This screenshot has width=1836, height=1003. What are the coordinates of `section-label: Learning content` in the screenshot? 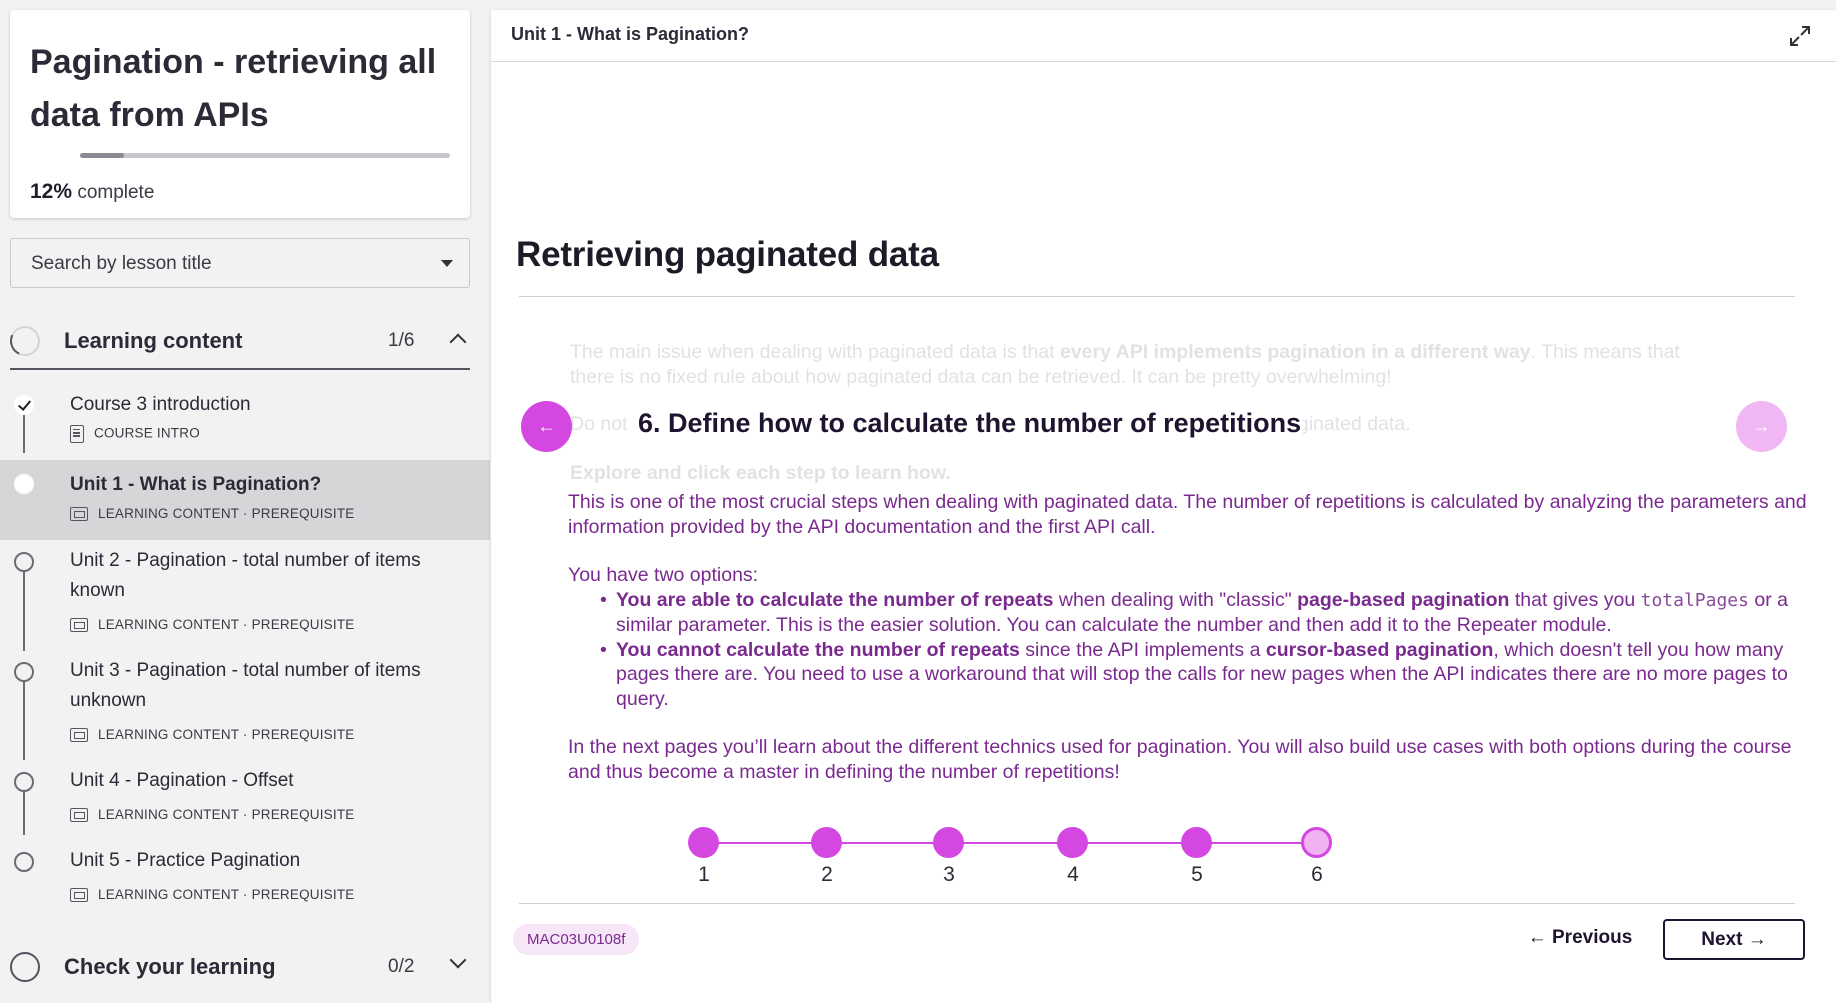 It's located at (153, 340).